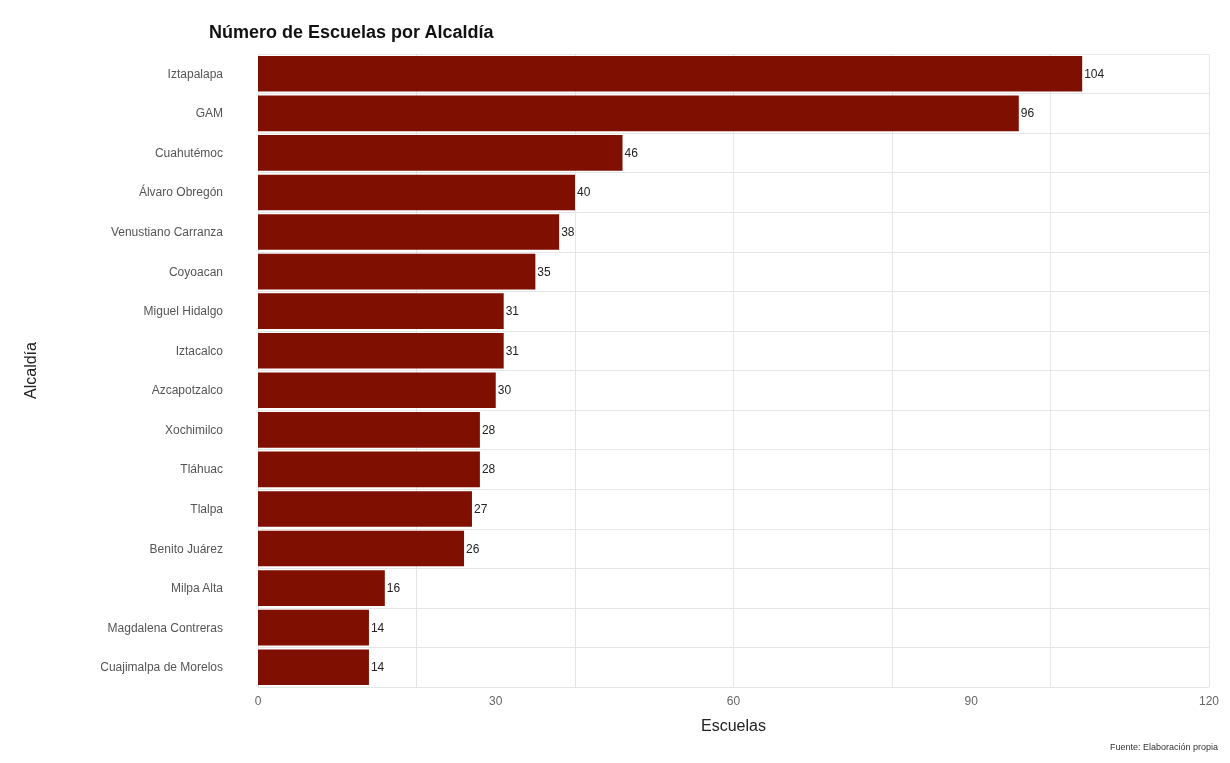 The width and height of the screenshot is (1230, 763). I want to click on y-tick-label: Tláhuac, so click(201, 469).